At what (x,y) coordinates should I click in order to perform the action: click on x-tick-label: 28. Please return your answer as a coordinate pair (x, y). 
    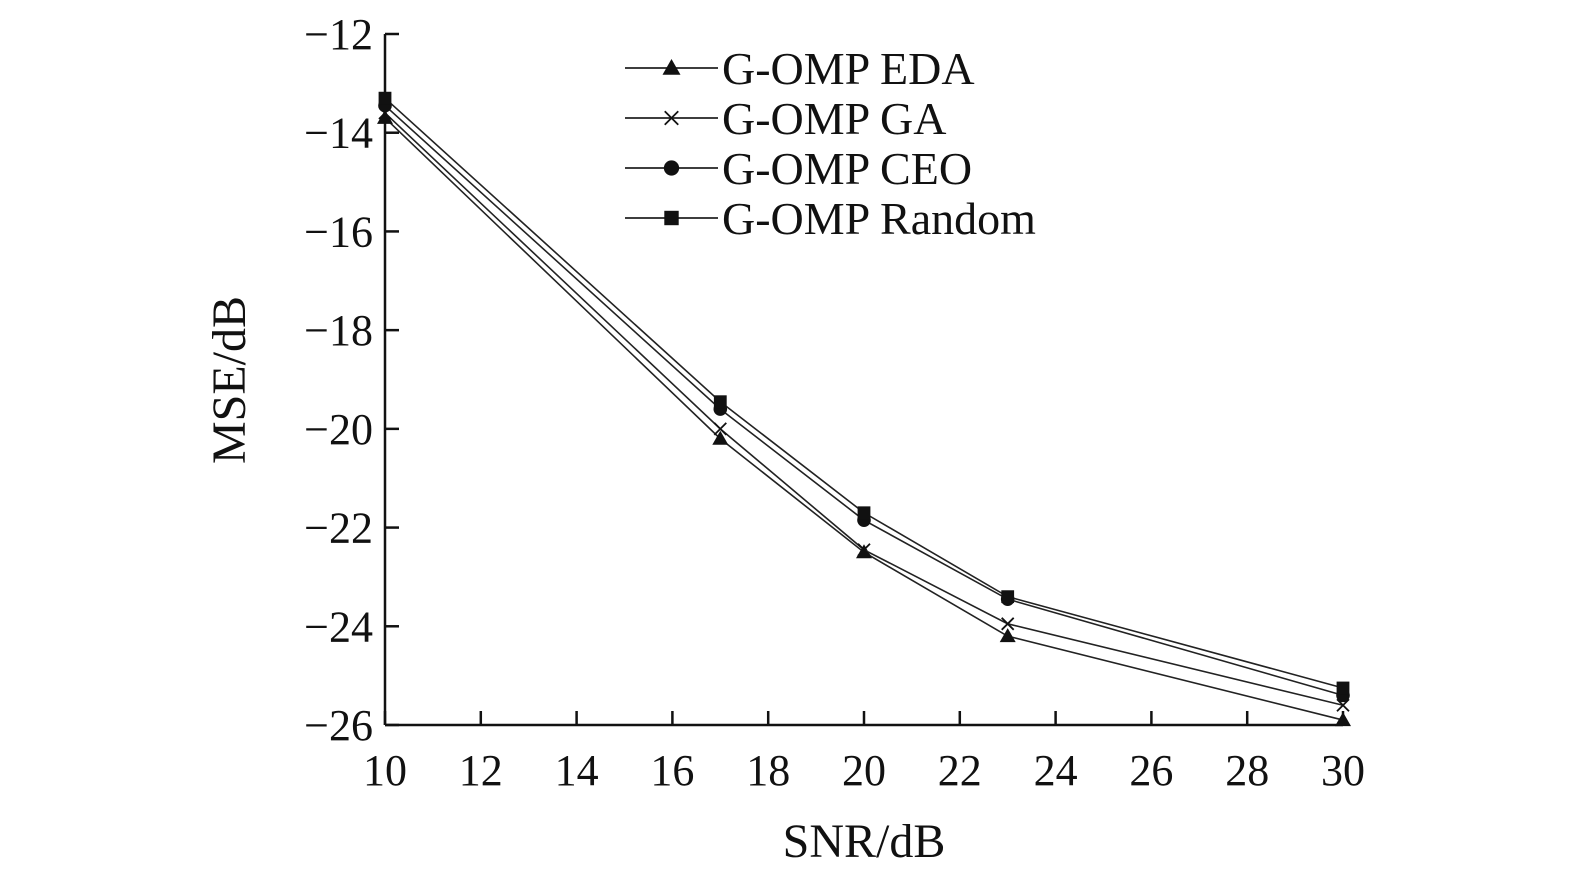
    Looking at the image, I should click on (1247, 770).